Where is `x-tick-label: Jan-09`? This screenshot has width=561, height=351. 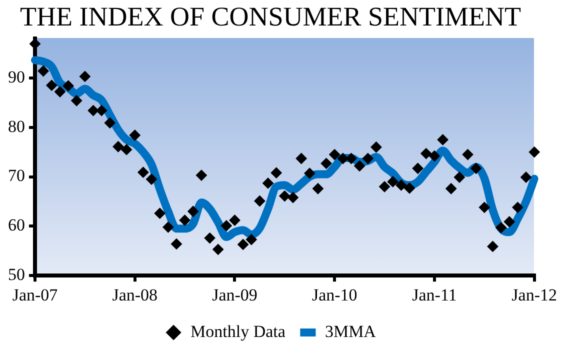 x-tick-label: Jan-09 is located at coordinates (235, 294).